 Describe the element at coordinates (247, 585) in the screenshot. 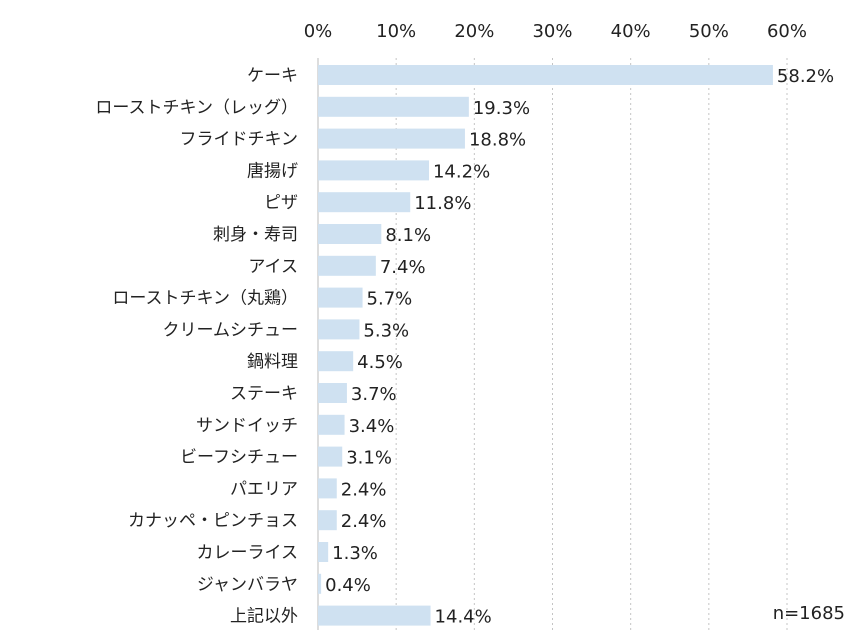

I see `category-label: ジャンバラヤ` at that location.